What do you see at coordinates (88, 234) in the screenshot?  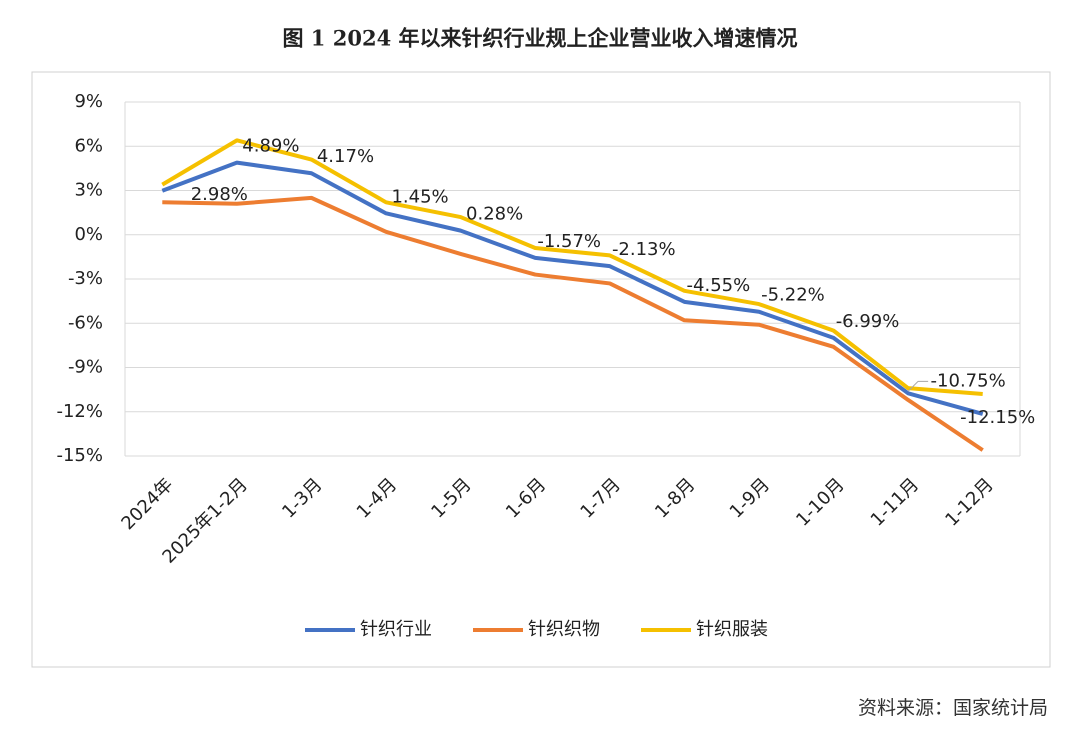 I see `y-tick-label: 0%` at bounding box center [88, 234].